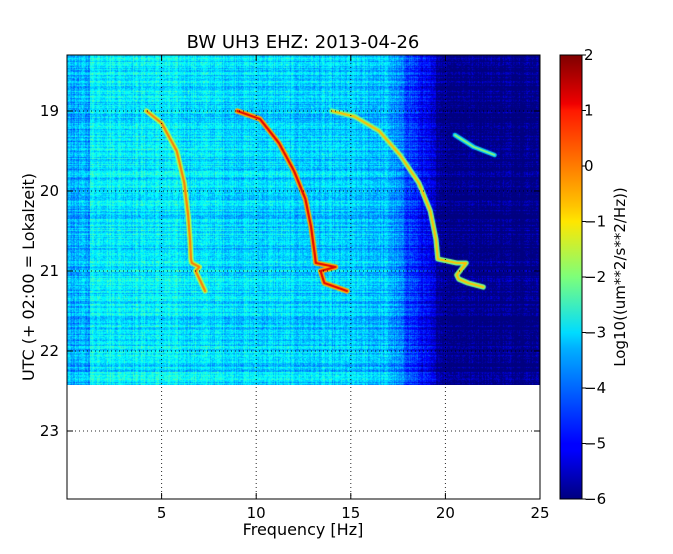 This screenshot has width=673, height=554. I want to click on colorbar: 2 1 0 −1 −2 −3 −4 −5 −6 Log10((um**2/s**2/Hz)), so click(594, 277).